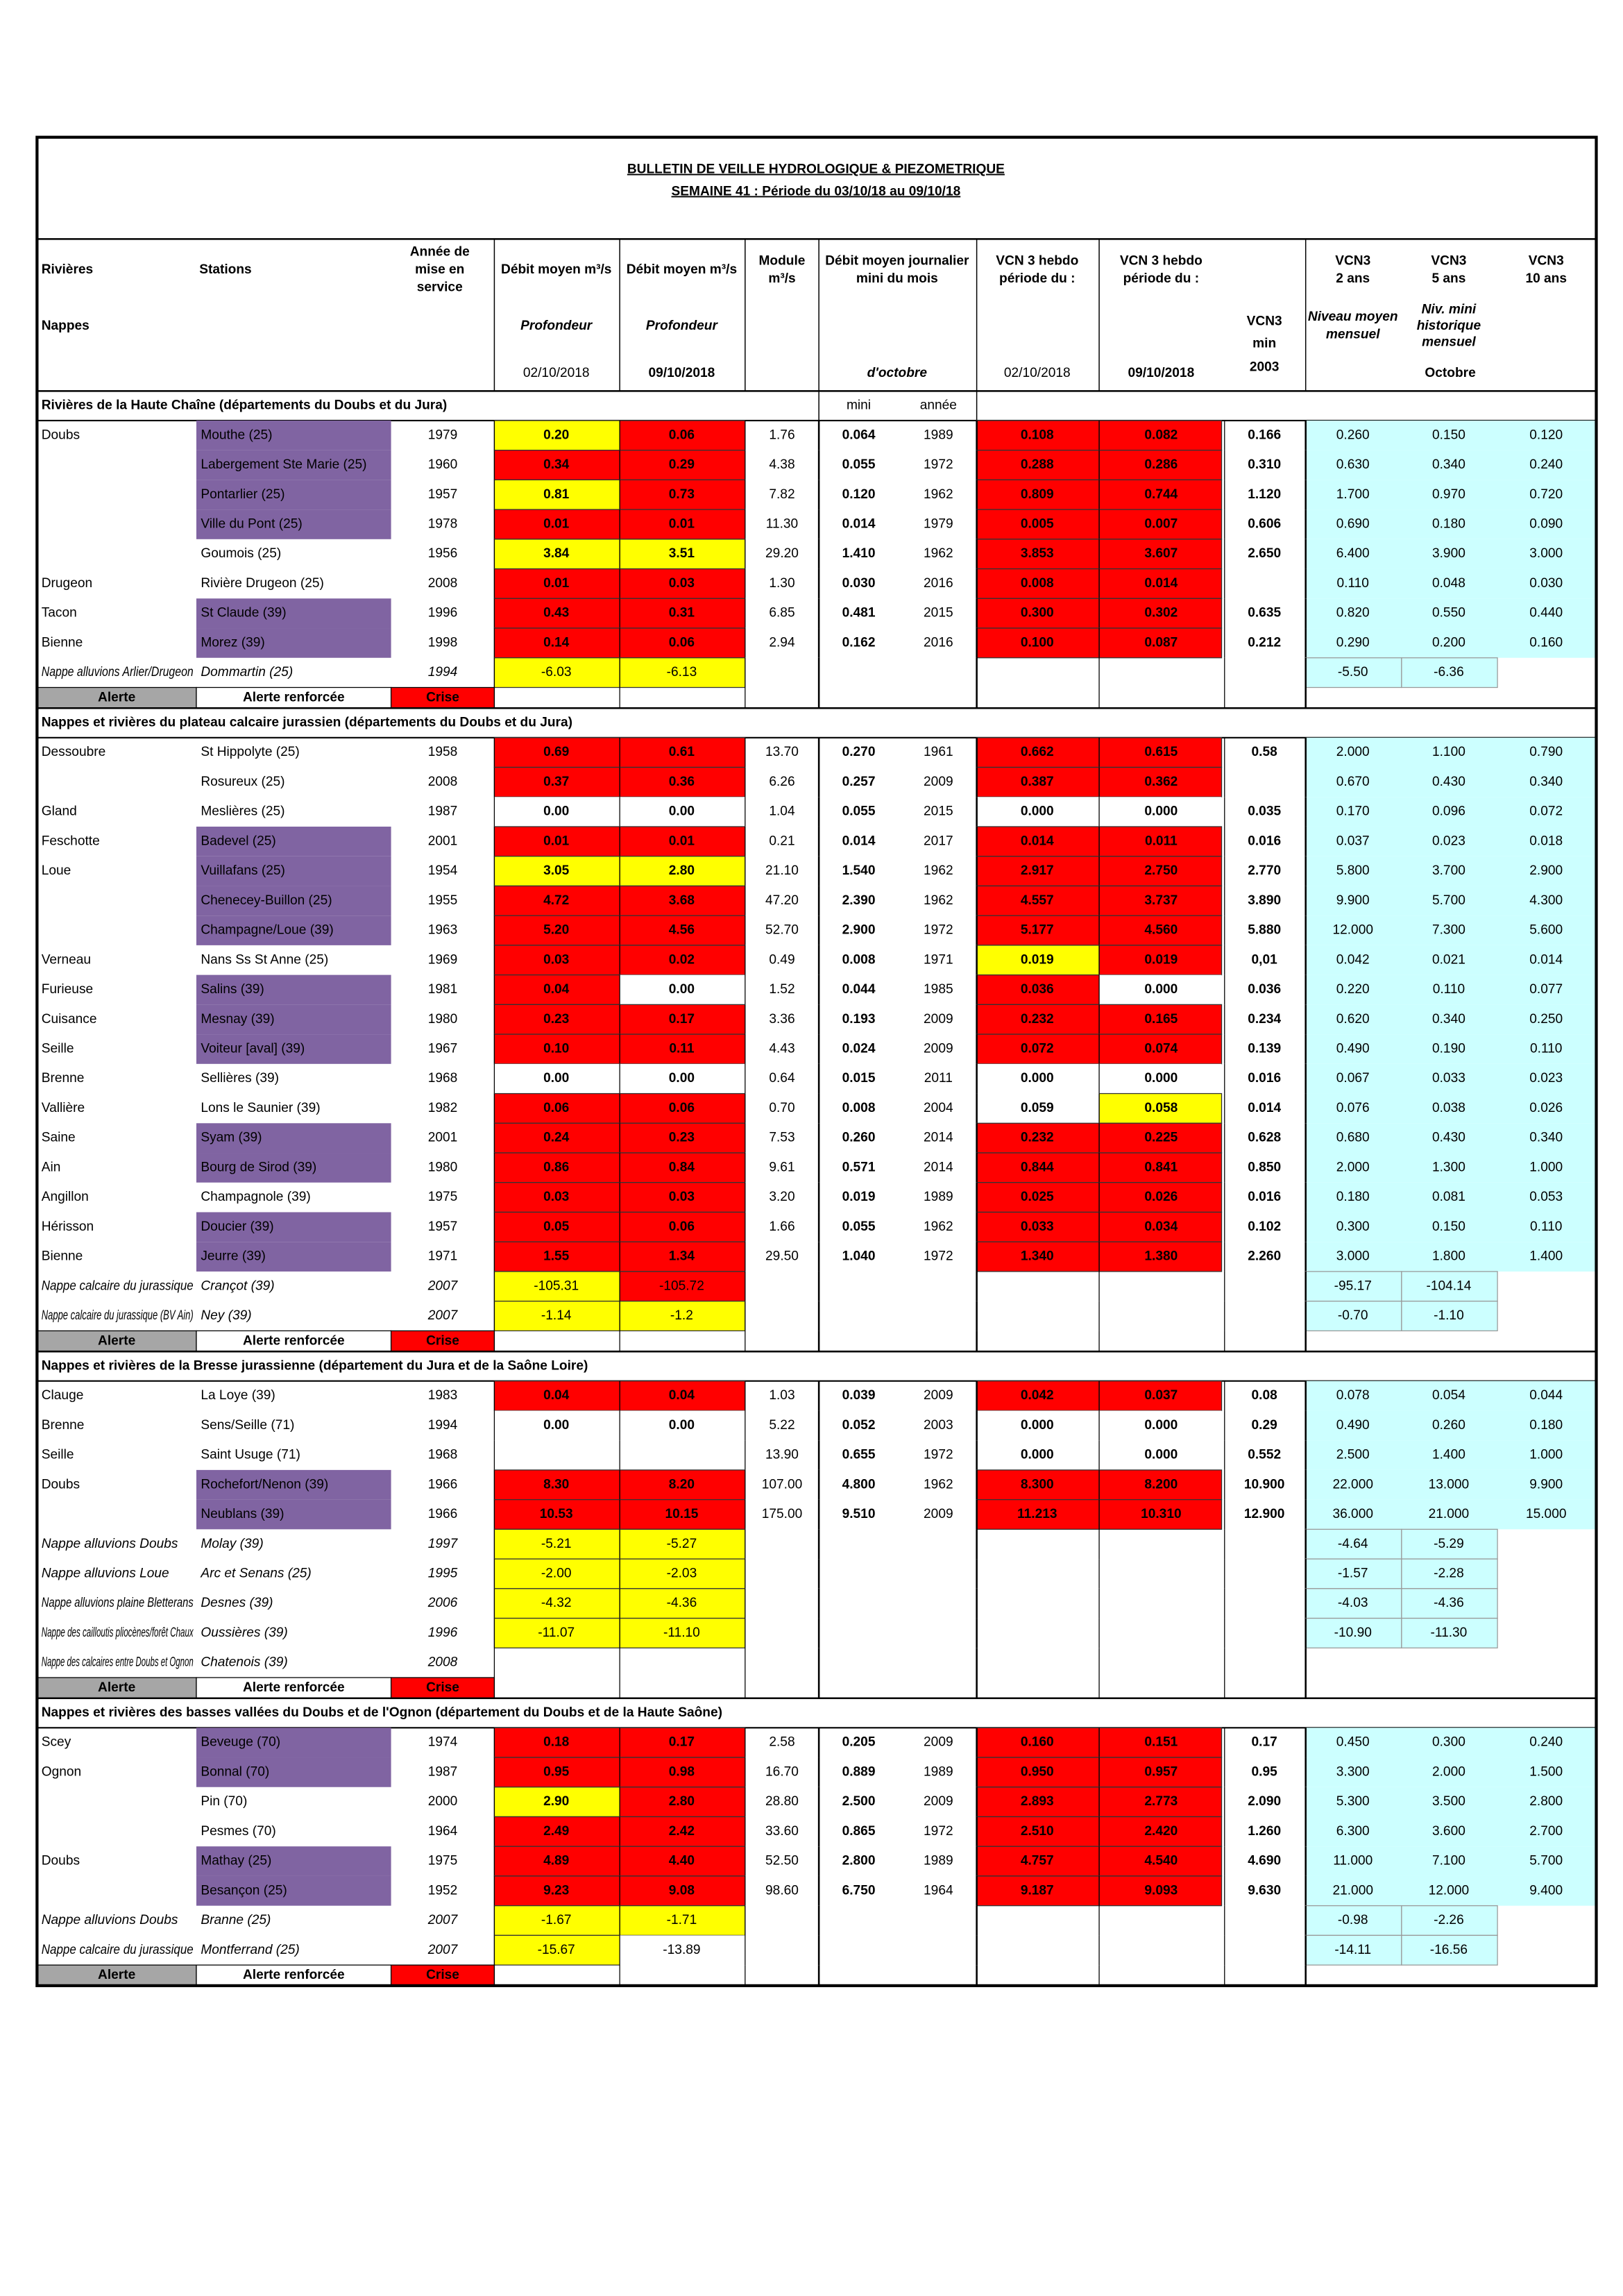  Describe the element at coordinates (1037, 1049) in the screenshot. I see `vcn3: 0.072` at that location.